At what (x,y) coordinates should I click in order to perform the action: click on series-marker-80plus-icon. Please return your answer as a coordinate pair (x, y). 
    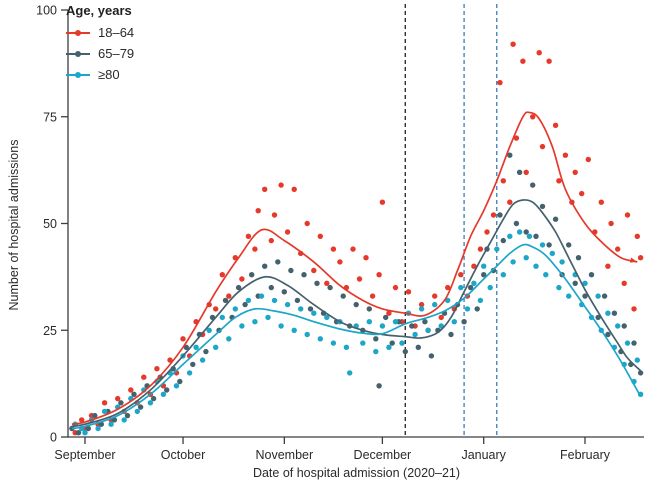
    Looking at the image, I should click on (78, 74).